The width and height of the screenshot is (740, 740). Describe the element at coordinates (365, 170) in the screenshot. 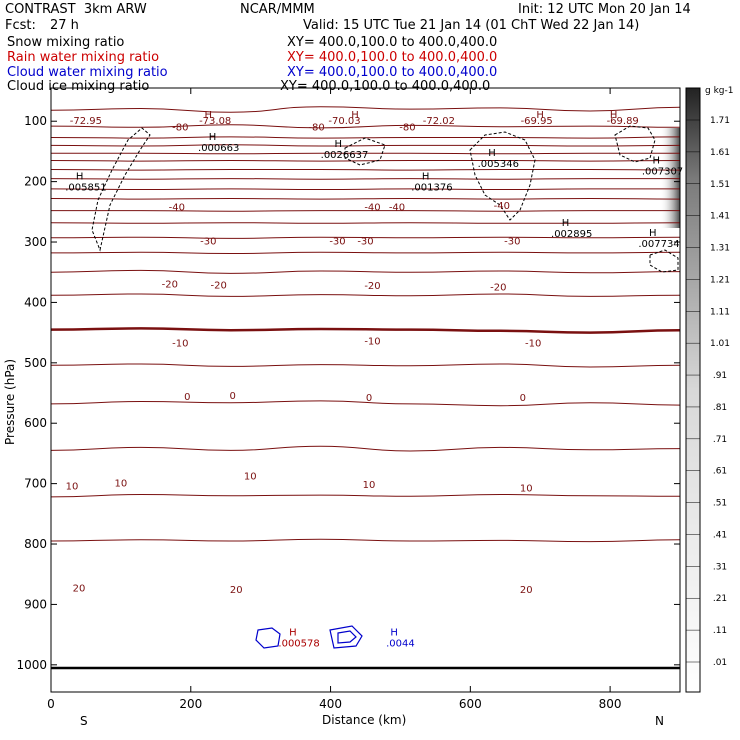

I see `isotherm-m50` at that location.